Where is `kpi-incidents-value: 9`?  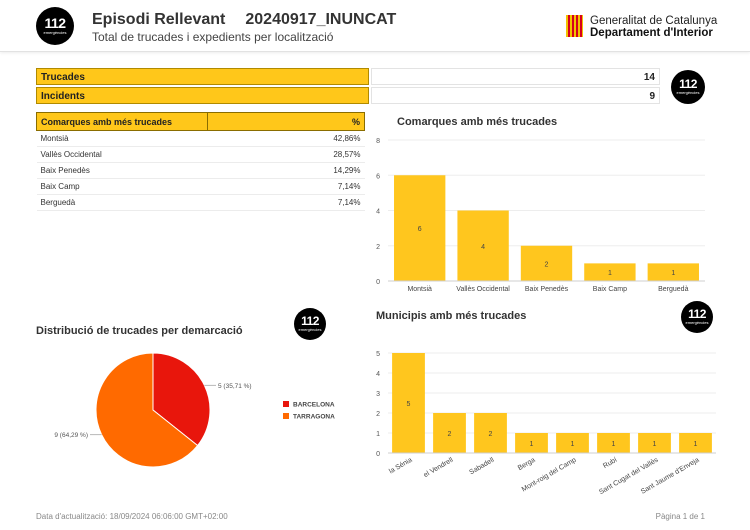 kpi-incidents-value: 9 is located at coordinates (515, 95).